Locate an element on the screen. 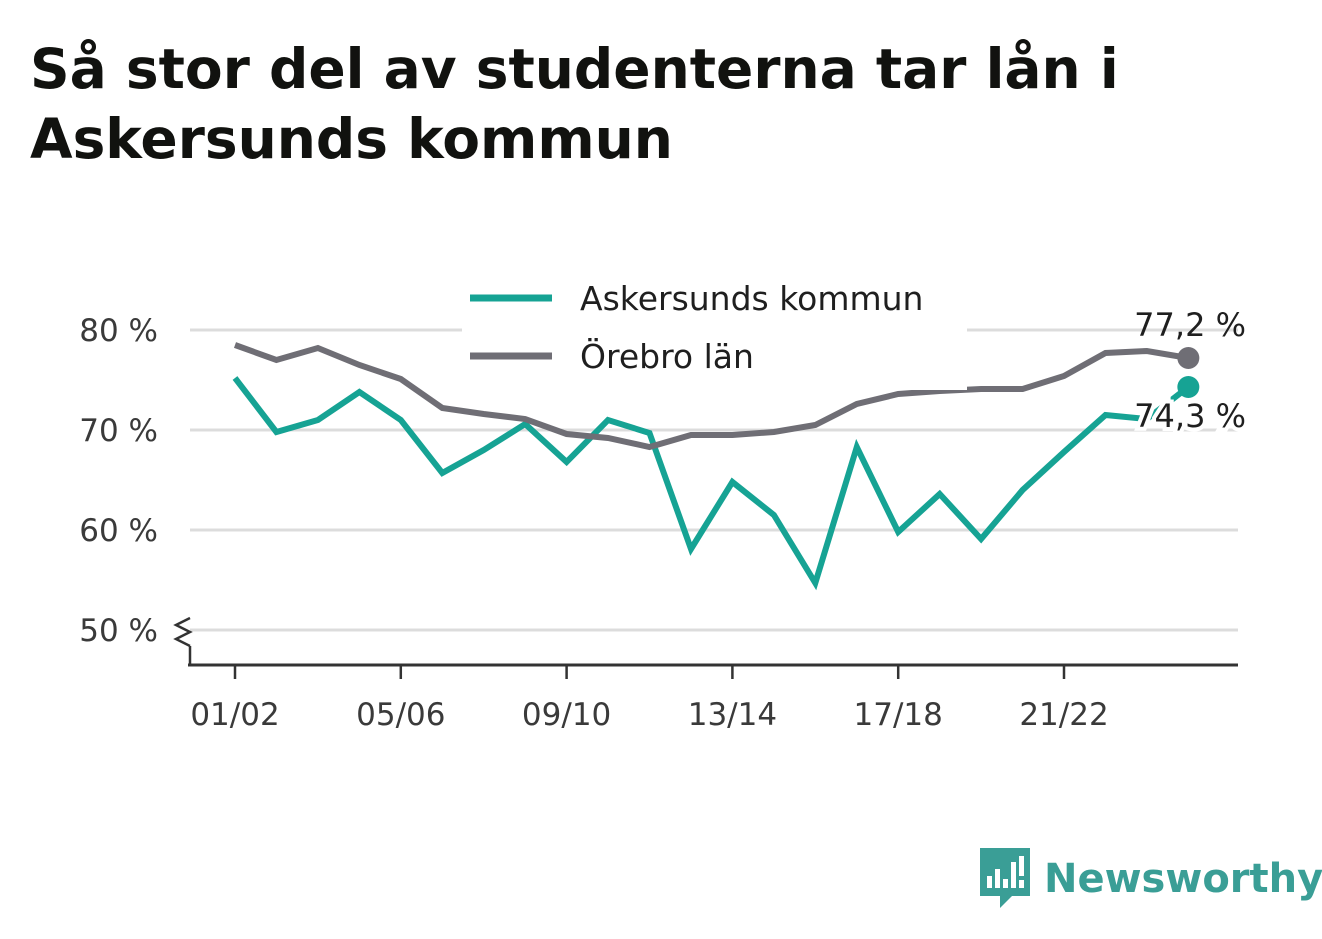  end-value-label: 74,3 % is located at coordinates (1190, 416).